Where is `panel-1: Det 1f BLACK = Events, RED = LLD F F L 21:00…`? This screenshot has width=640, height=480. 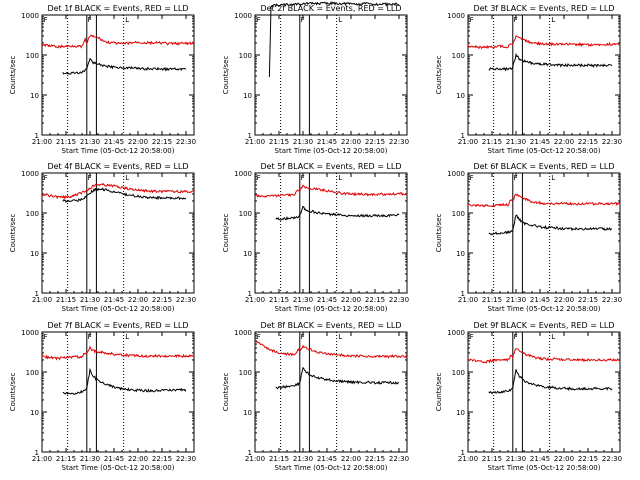
panel-1: Det 1f BLACK = Events, RED = LLD F F L 21:00… is located at coordinates (102, 79).